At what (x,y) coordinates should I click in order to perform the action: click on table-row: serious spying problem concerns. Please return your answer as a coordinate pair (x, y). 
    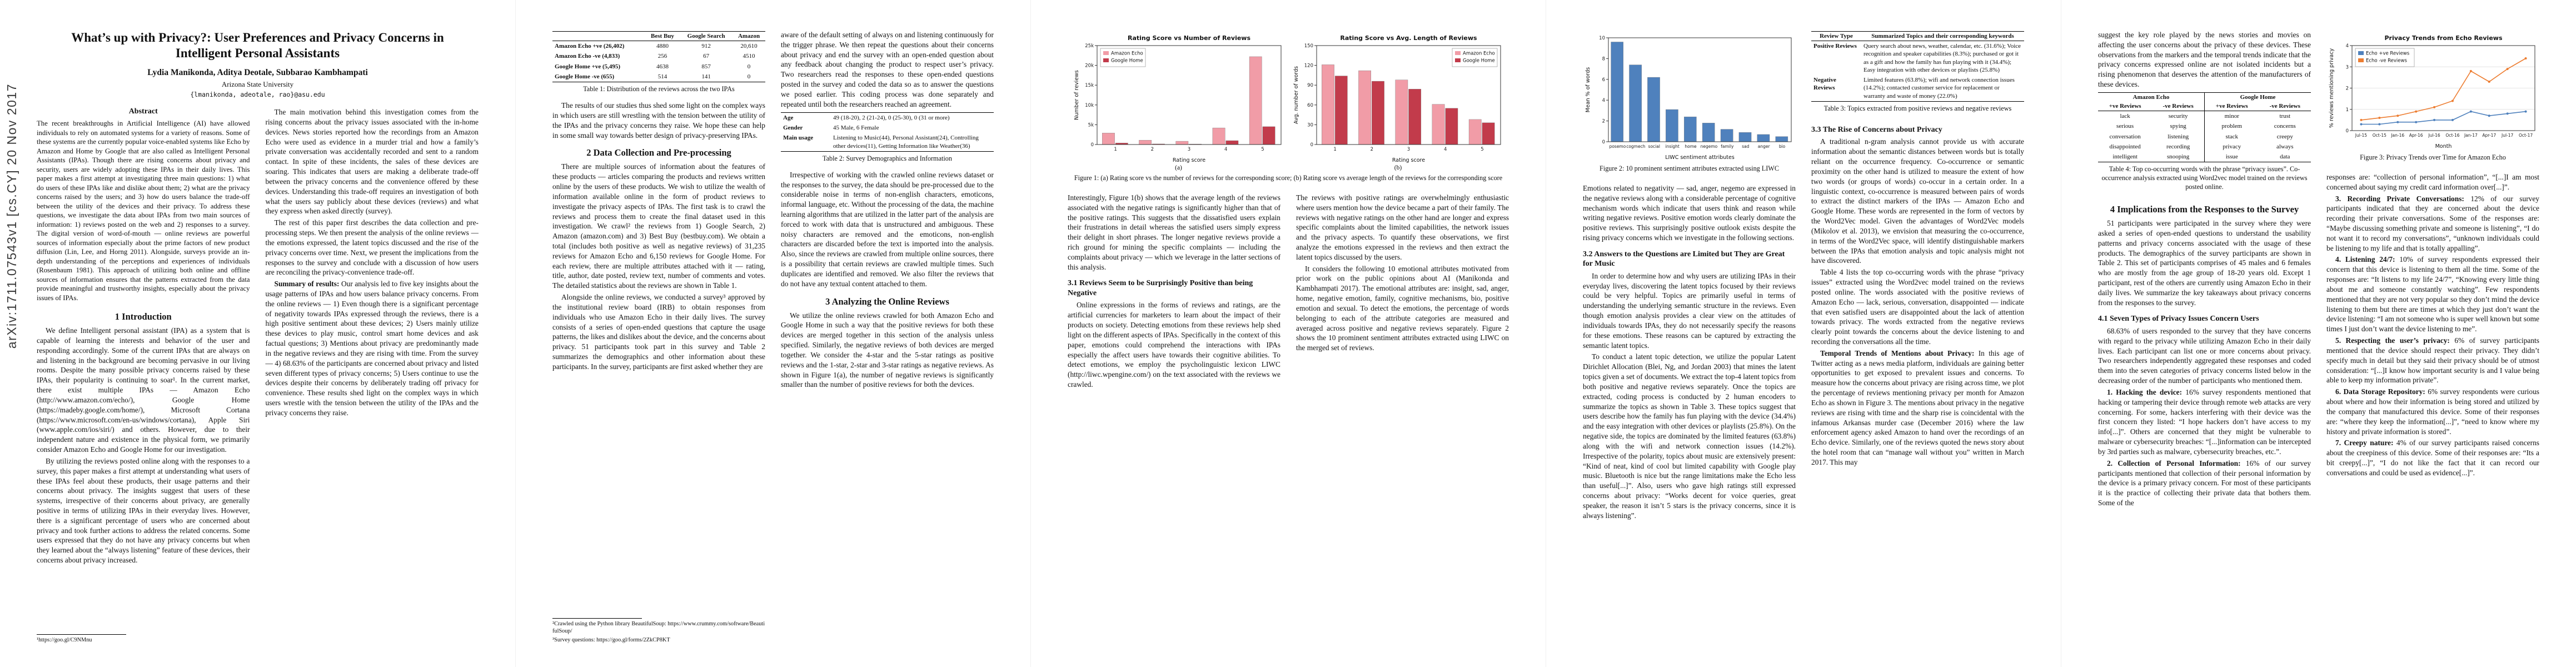
    Looking at the image, I should click on (2204, 126).